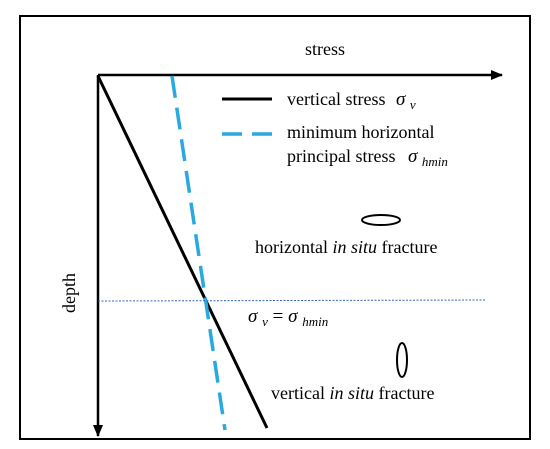 This screenshot has width=550, height=449. What do you see at coordinates (198, 253) in the screenshot?
I see `min-horizontal-stress-line` at bounding box center [198, 253].